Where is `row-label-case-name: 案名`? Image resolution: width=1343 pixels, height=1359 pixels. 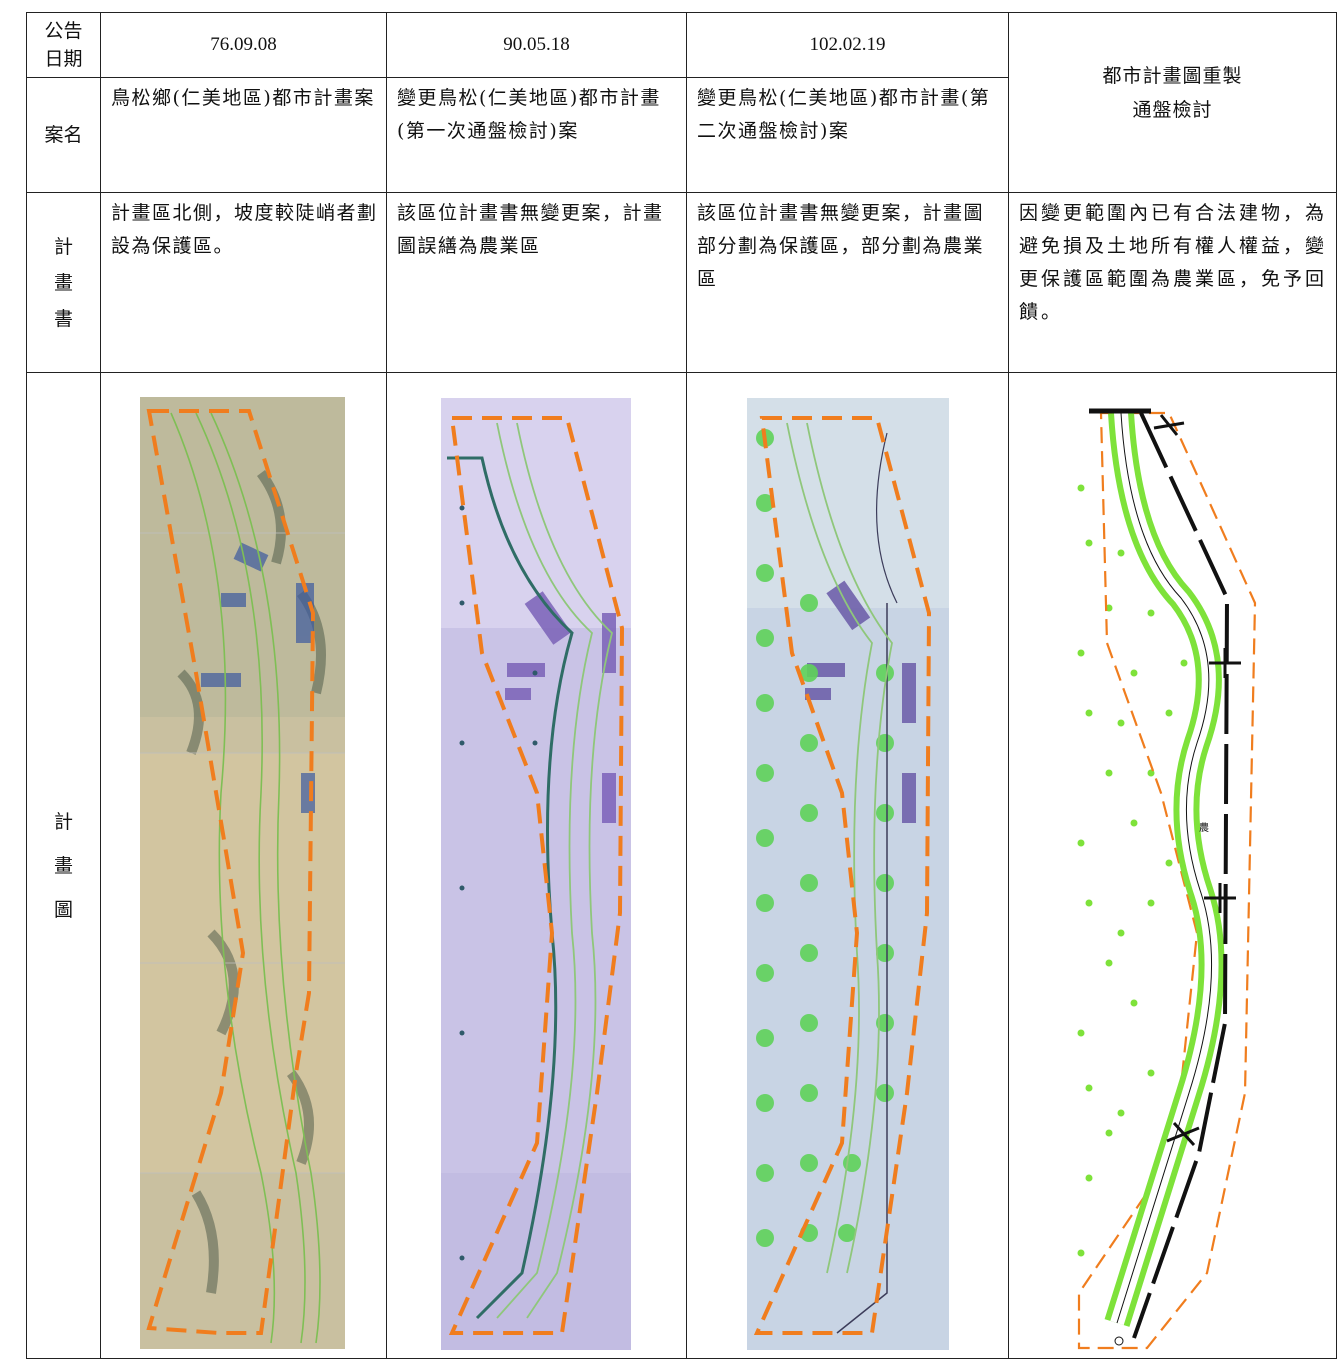
row-label-case-name: 案名 is located at coordinates (63, 135).